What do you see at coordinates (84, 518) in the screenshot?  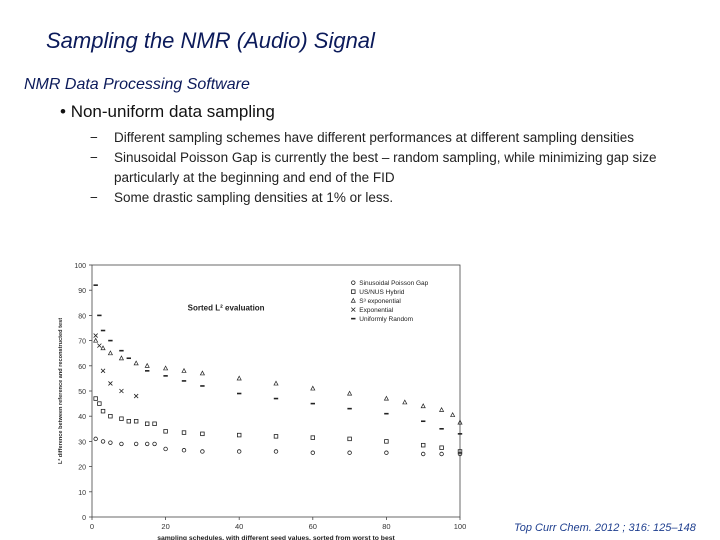 I see `y-tick-label: 0` at bounding box center [84, 518].